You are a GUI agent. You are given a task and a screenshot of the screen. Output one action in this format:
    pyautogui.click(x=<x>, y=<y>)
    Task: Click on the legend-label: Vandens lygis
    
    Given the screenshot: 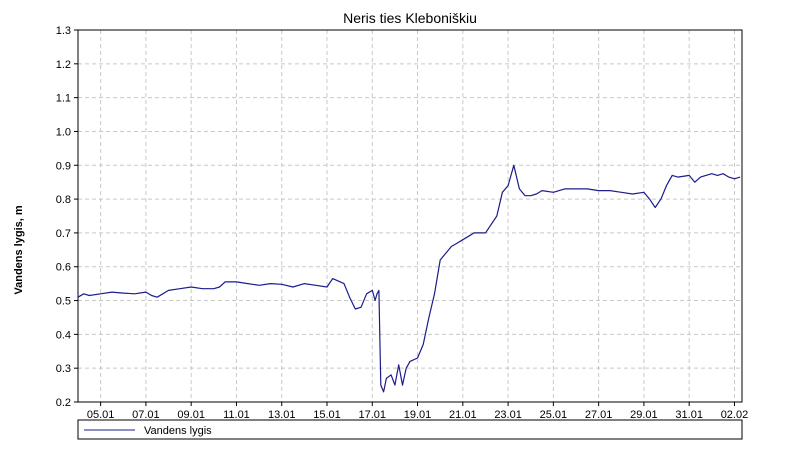 What is the action you would take?
    pyautogui.click(x=178, y=431)
    